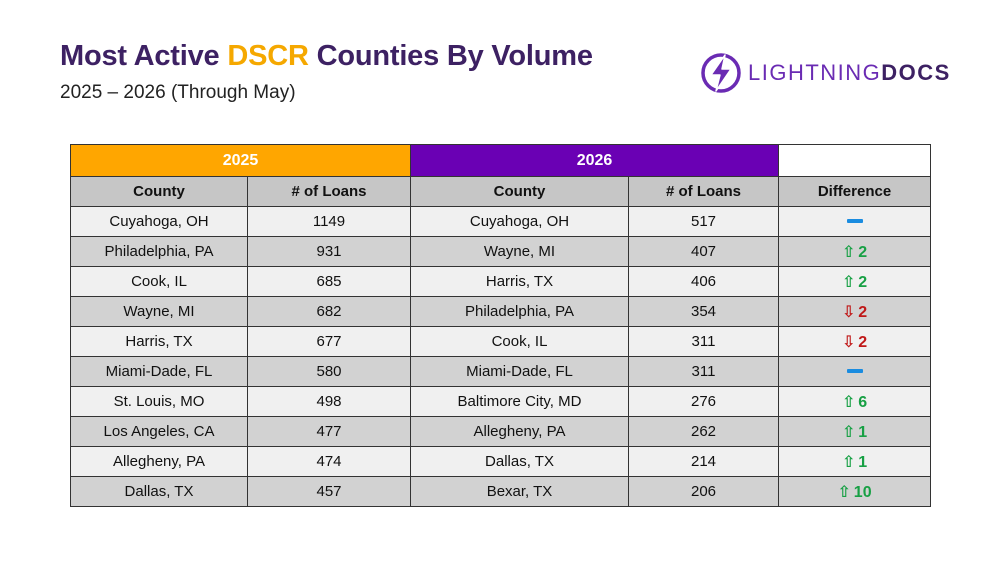 This screenshot has width=1000, height=562. I want to click on loans-2025-cell: 677, so click(329, 341).